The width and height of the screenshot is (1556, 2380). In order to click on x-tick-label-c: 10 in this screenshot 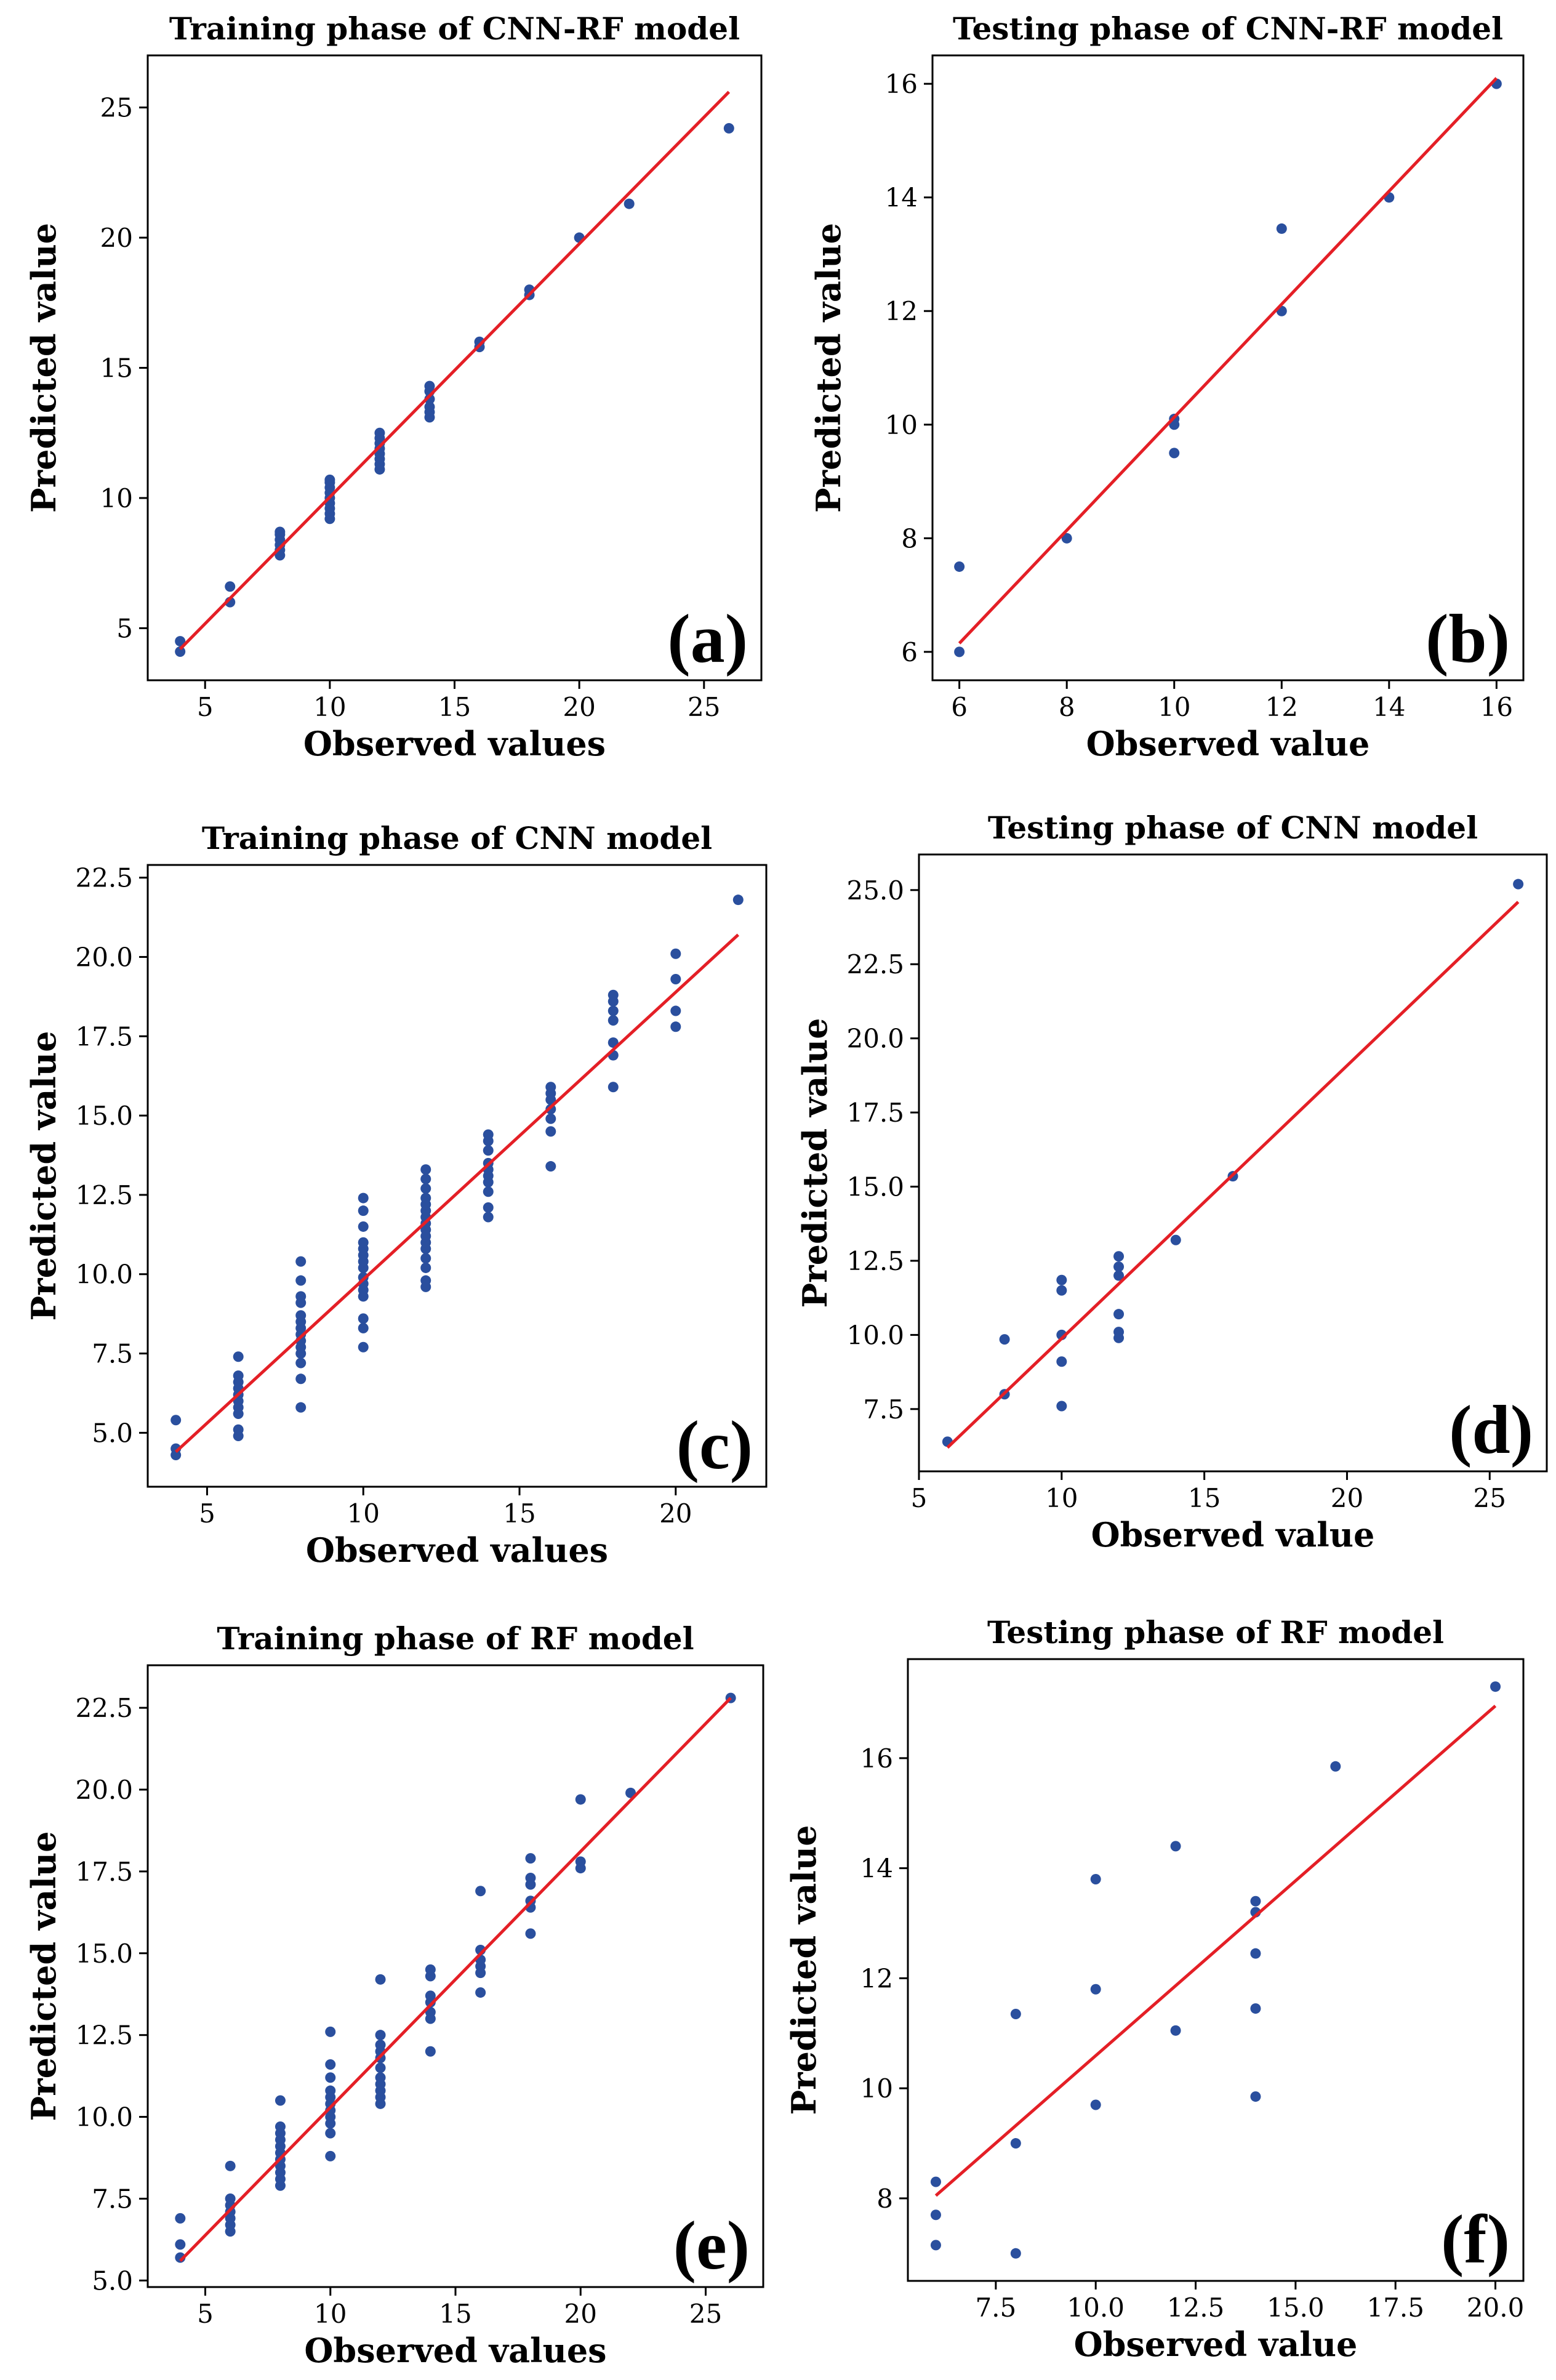, I will do `click(363, 1513)`.